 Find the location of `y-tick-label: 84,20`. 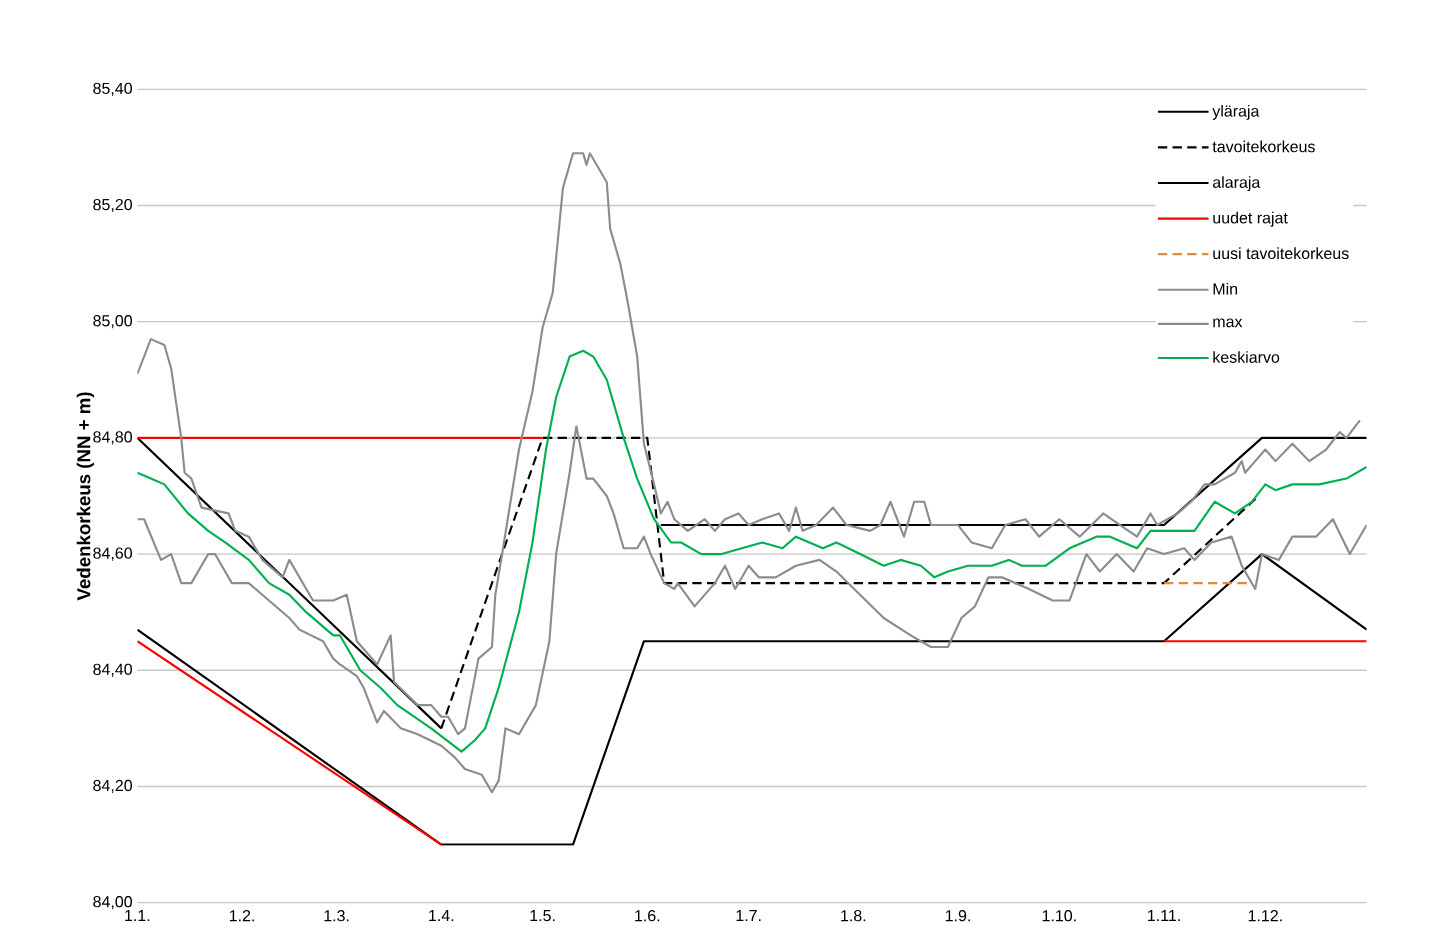

y-tick-label: 84,20 is located at coordinates (113, 786).